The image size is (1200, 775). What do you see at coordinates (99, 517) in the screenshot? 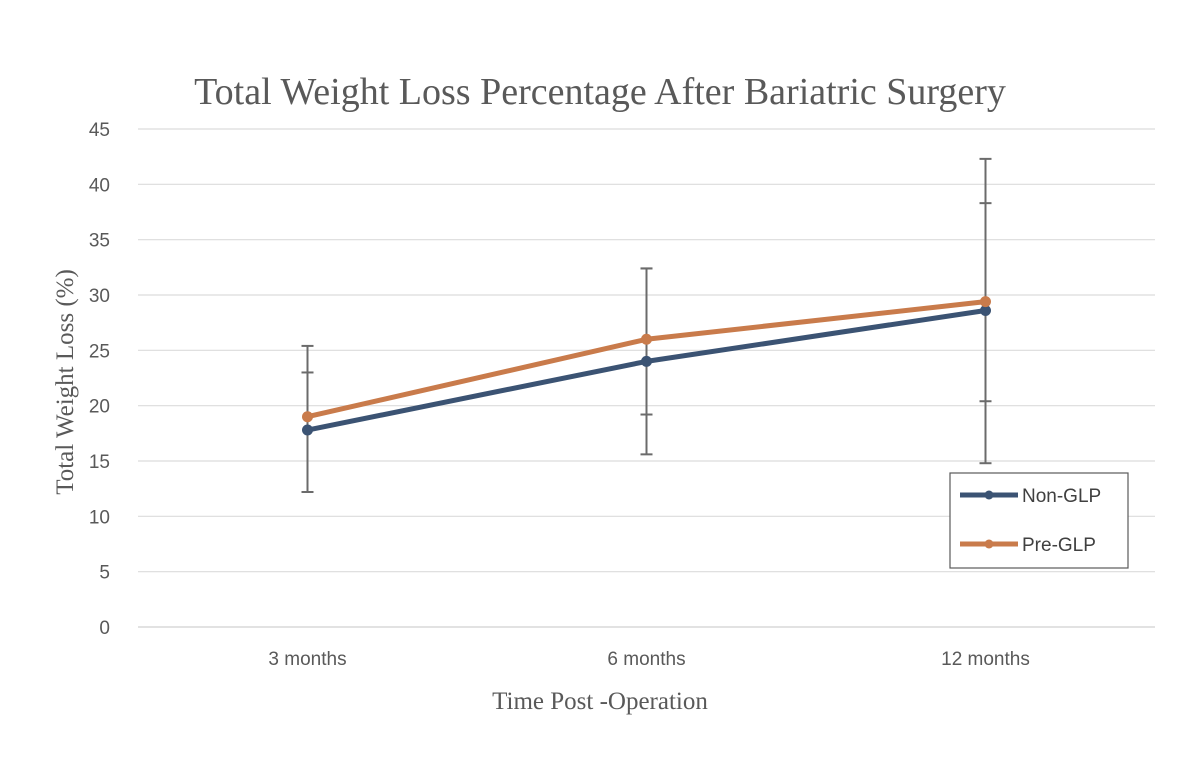
I see `y-tick-label: 10` at bounding box center [99, 517].